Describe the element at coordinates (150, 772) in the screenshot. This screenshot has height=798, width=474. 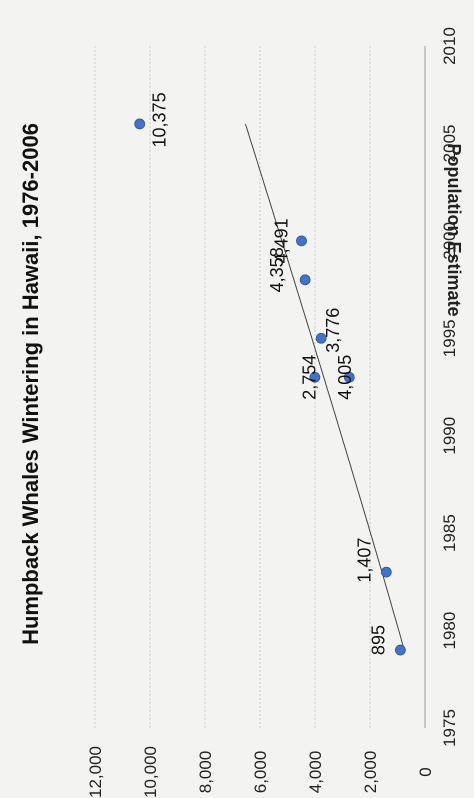
I see `y-tick-label: 10,000` at that location.